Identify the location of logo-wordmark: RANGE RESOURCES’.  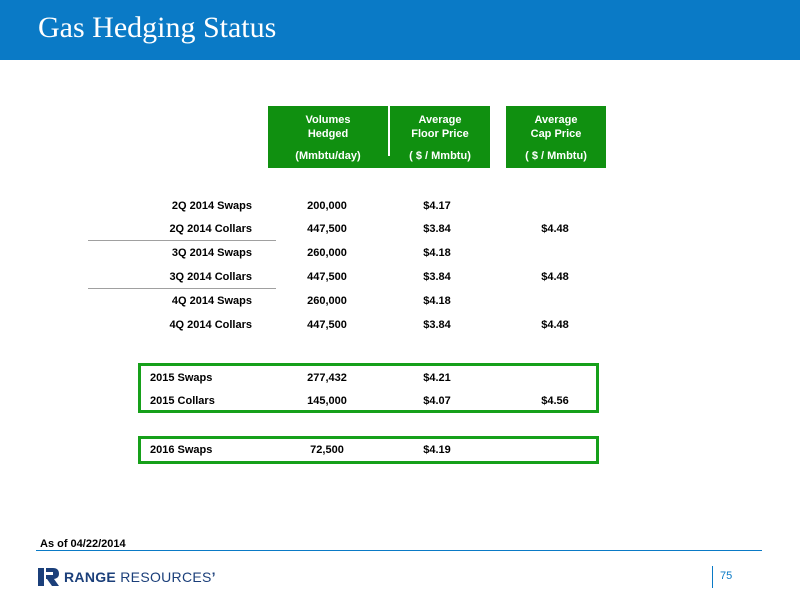
(140, 577).